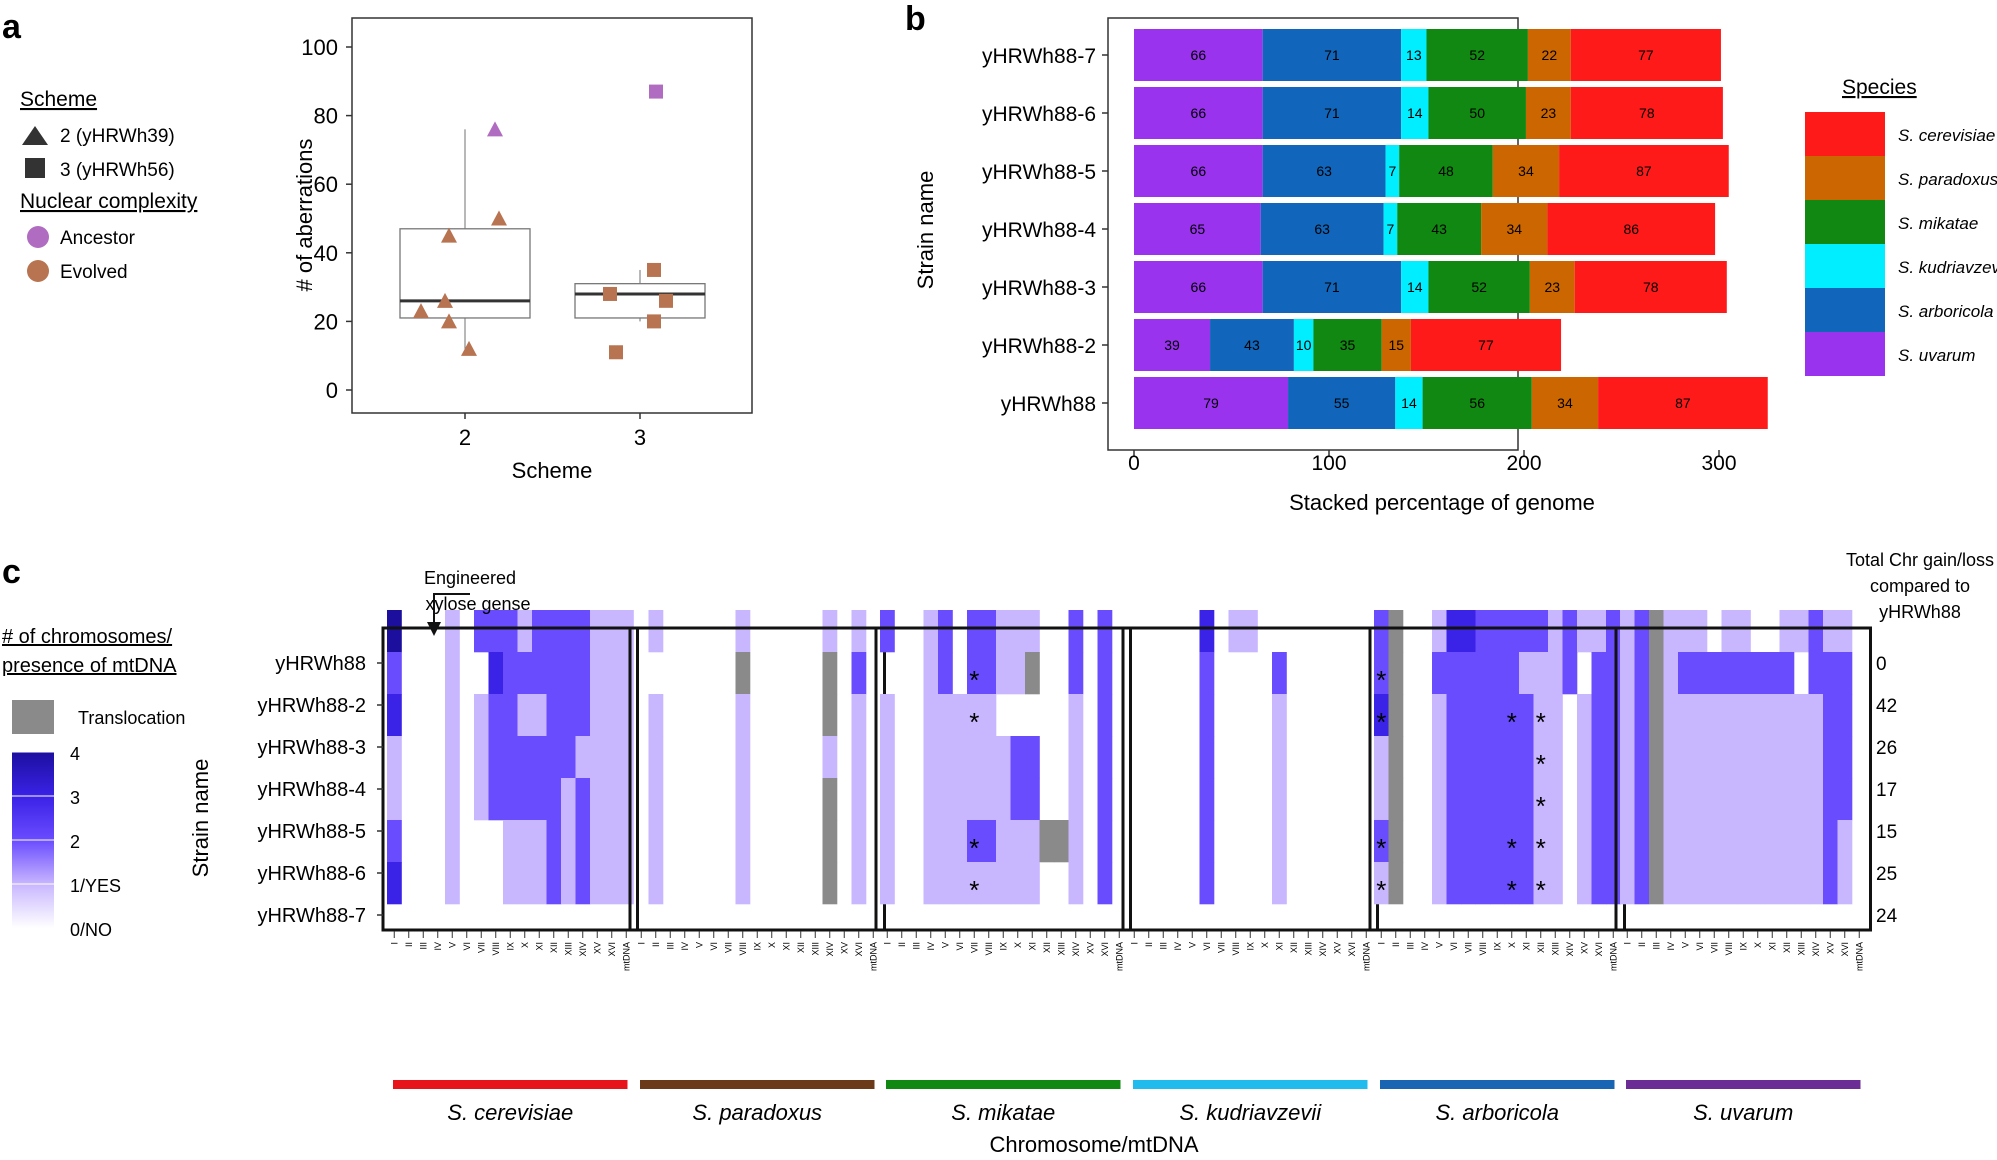 The image size is (1997, 1160). I want to click on c-row-label: yHRWh88-5, so click(311, 832).